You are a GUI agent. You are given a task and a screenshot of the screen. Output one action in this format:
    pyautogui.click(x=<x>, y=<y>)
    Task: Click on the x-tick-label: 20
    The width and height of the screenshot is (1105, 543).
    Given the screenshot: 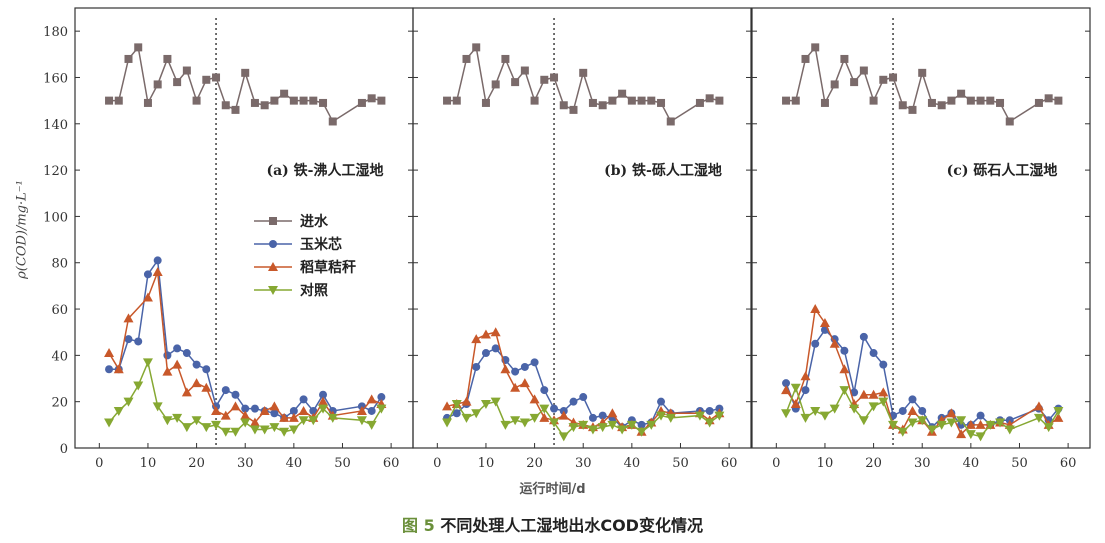 What is the action you would take?
    pyautogui.click(x=196, y=463)
    